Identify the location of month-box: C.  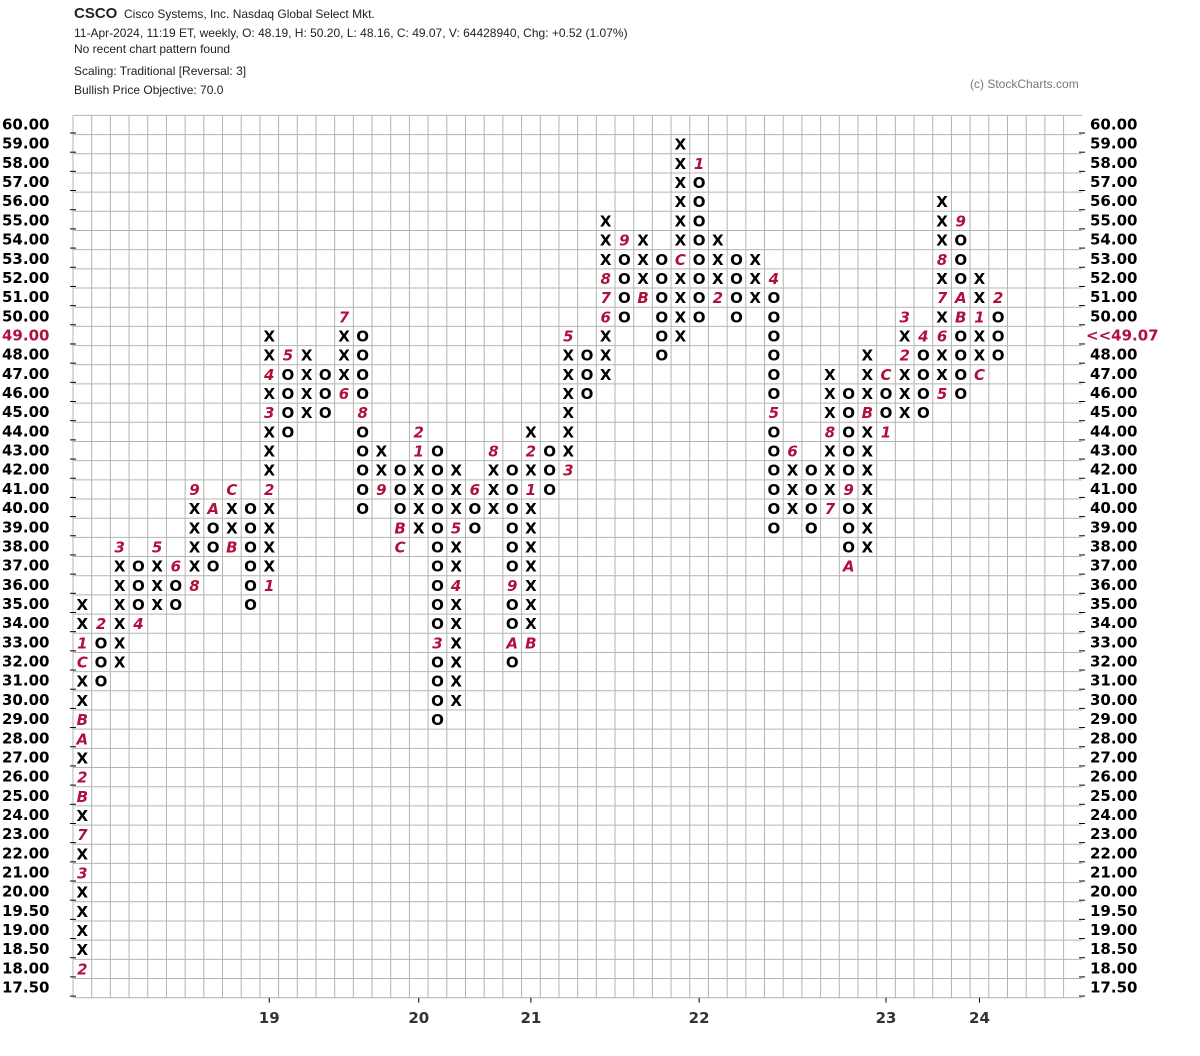
(231, 490).